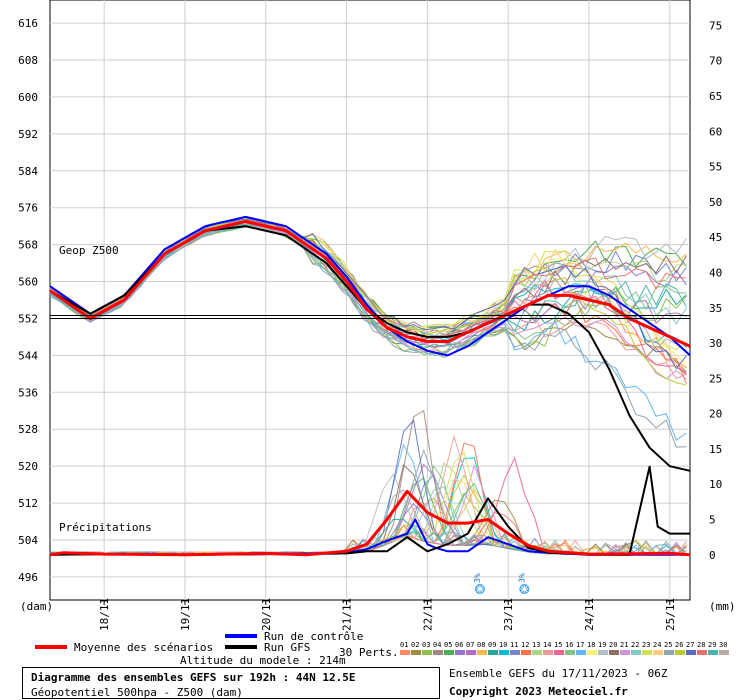 The width and height of the screenshot is (740, 700). What do you see at coordinates (28, 60) in the screenshot?
I see `left-tick-label: 608` at bounding box center [28, 60].